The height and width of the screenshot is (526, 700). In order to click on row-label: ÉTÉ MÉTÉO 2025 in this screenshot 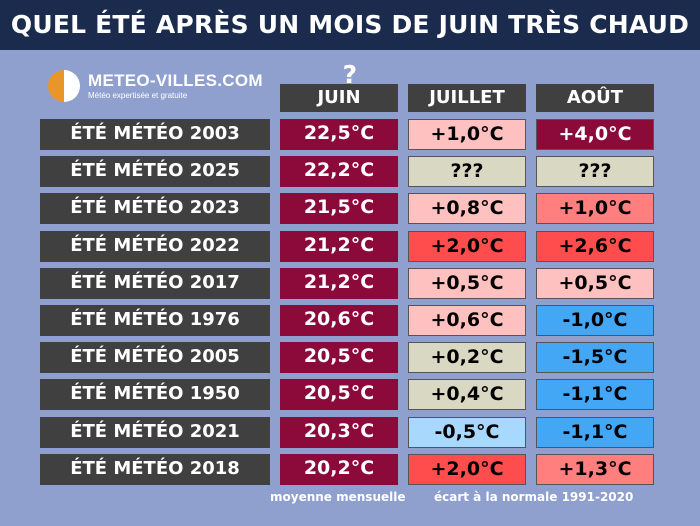, I will do `click(155, 171)`.